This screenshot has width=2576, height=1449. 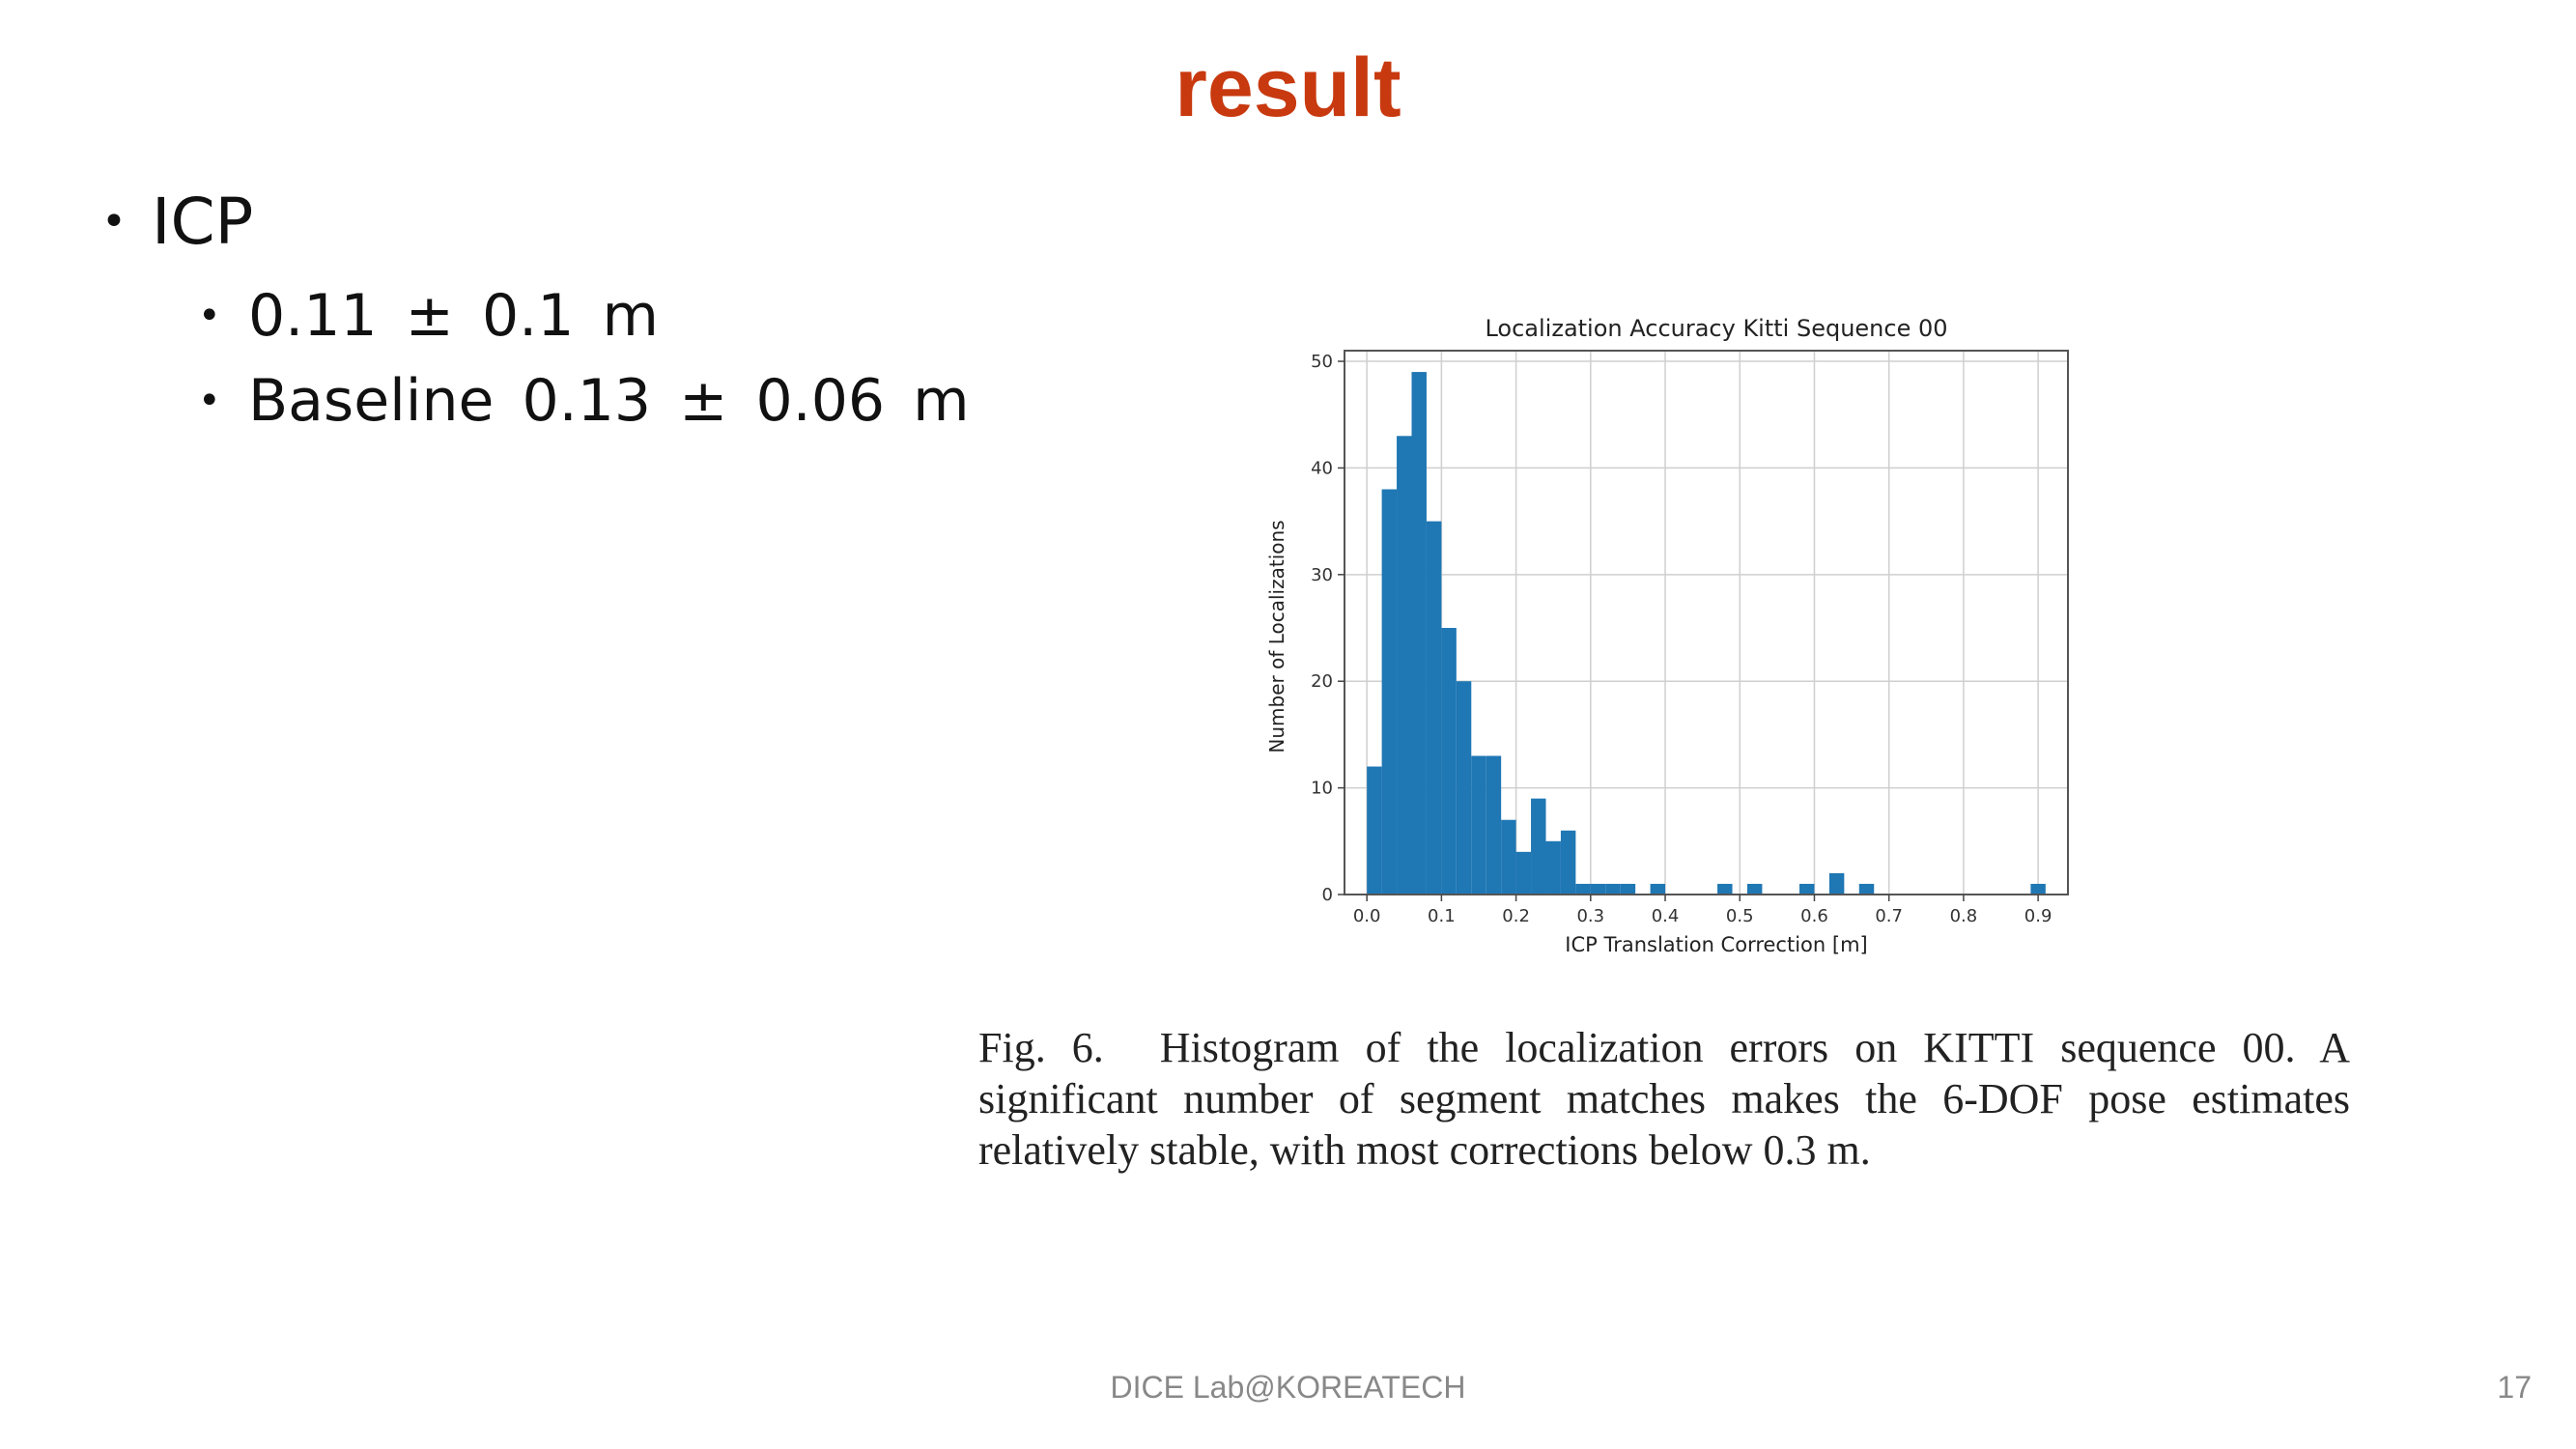 What do you see at coordinates (1322, 681) in the screenshot?
I see `y-tick-label: 20` at bounding box center [1322, 681].